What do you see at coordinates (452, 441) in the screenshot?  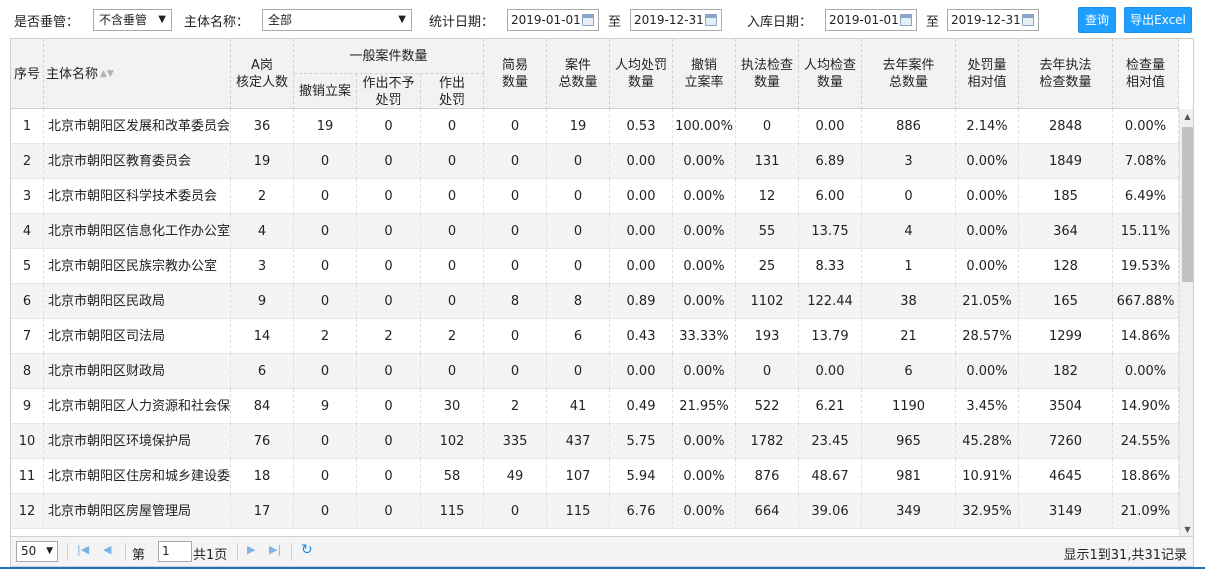 I see `cell-penalty: 102` at bounding box center [452, 441].